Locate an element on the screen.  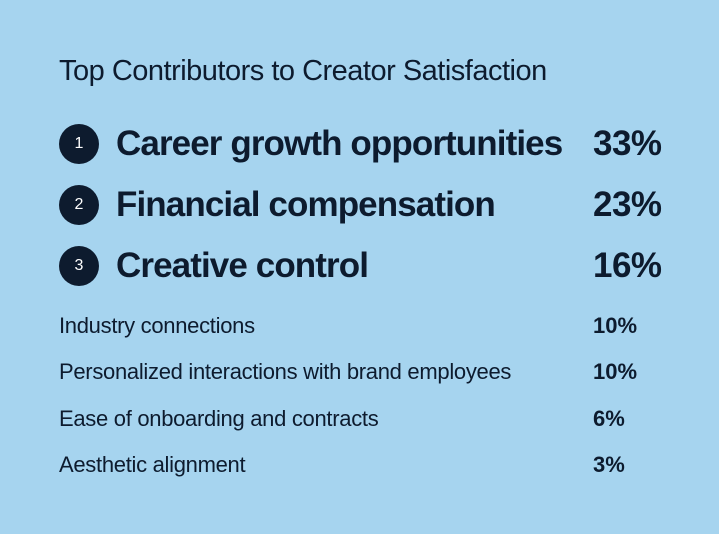
list-item-6: Ease of onboarding and contracts 6% is located at coordinates (369, 419).